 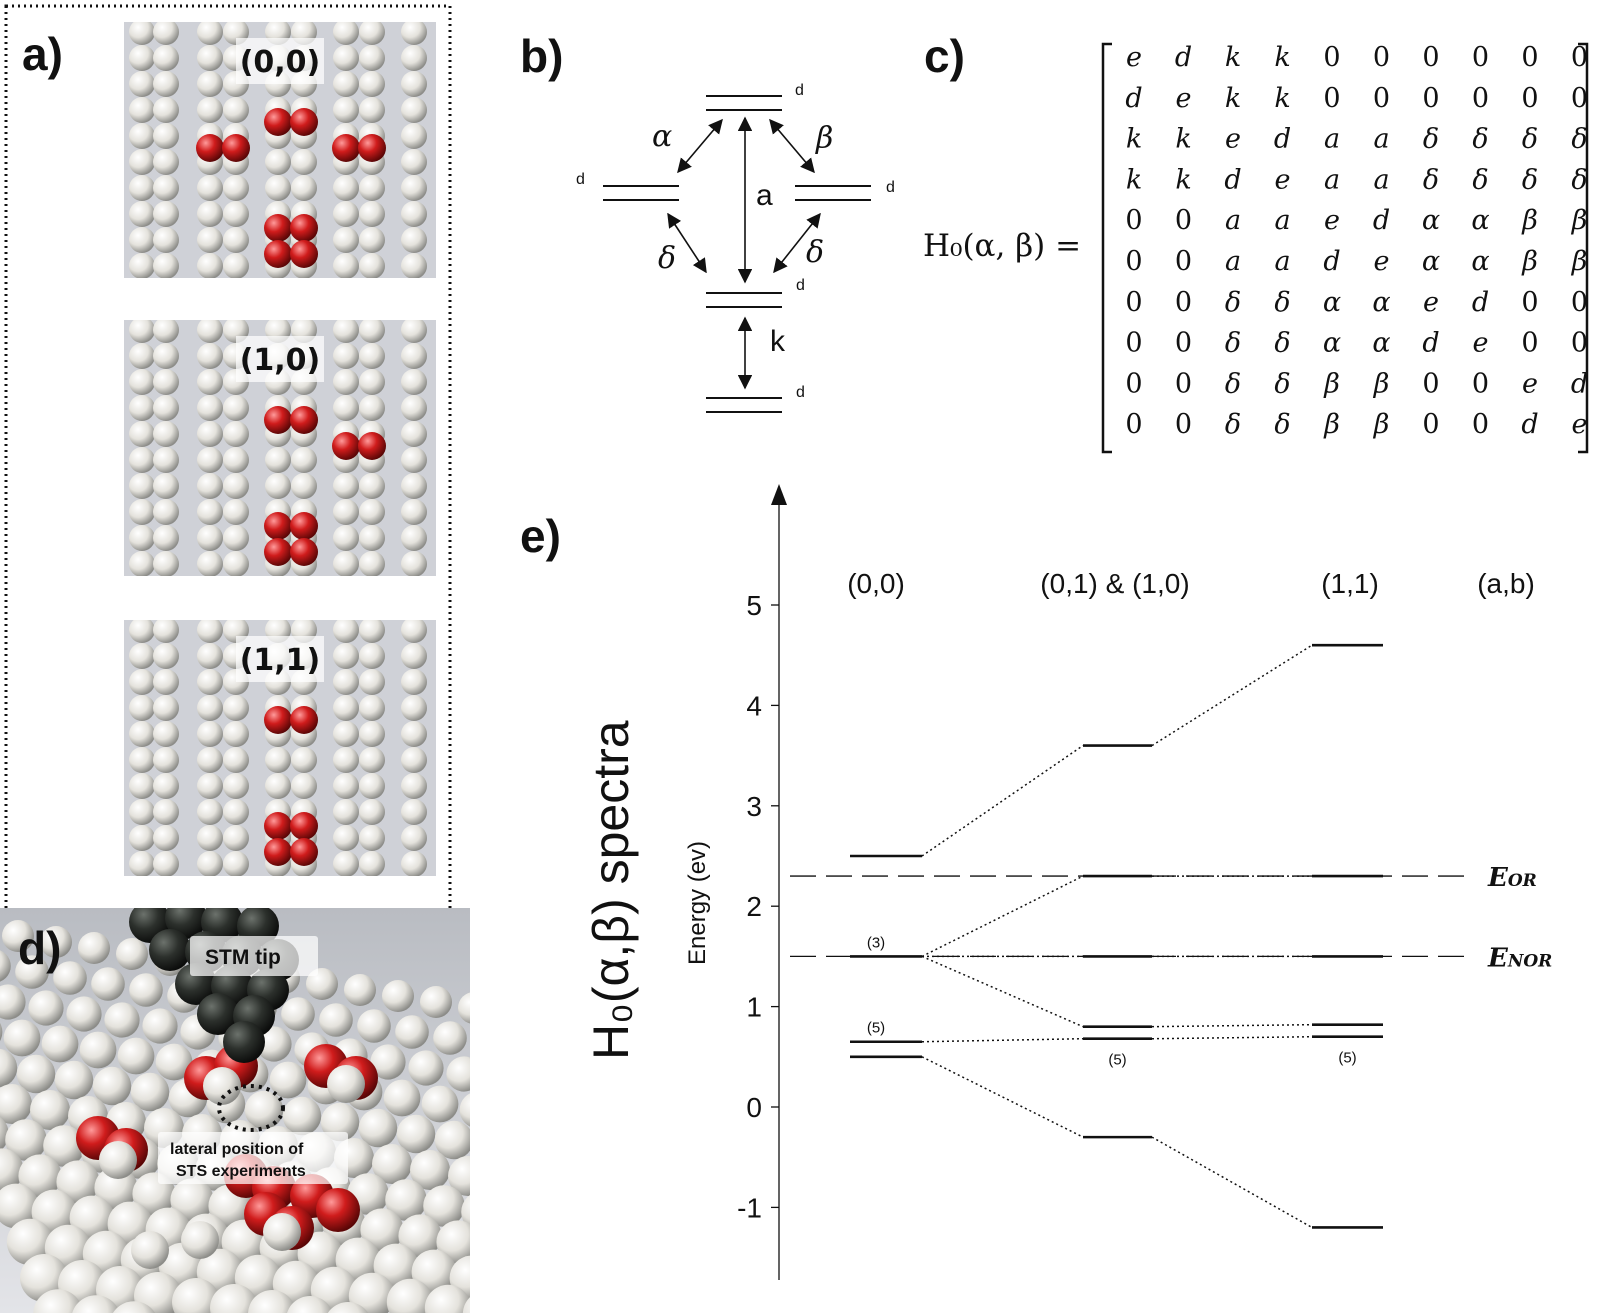 I want to click on column-header: (a,b), so click(x=1506, y=583).